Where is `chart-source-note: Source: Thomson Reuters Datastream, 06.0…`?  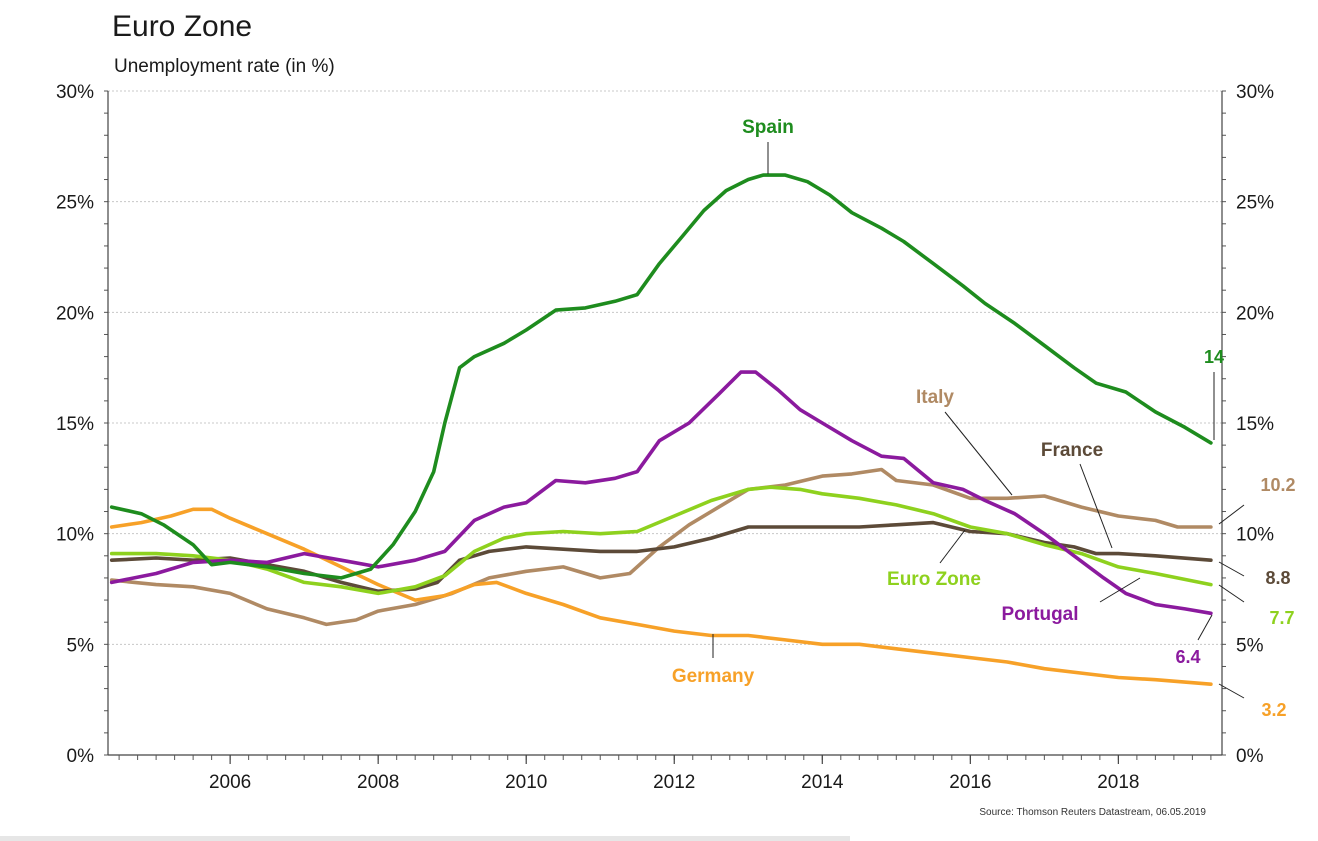
chart-source-note: Source: Thomson Reuters Datastream, 06.0… is located at coordinates (1092, 812).